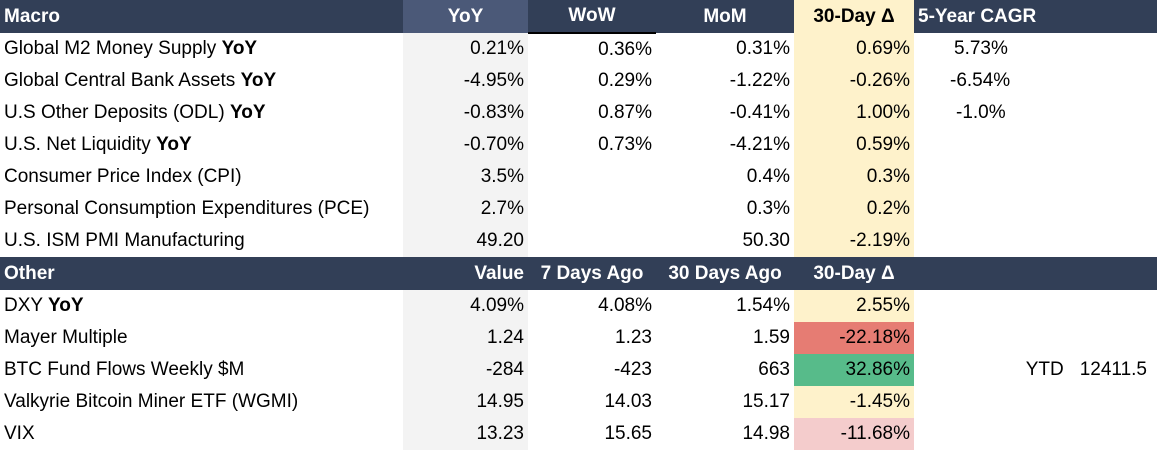  What do you see at coordinates (981, 112) in the screenshot?
I see `cell-5-year-cagr: -1.0%` at bounding box center [981, 112].